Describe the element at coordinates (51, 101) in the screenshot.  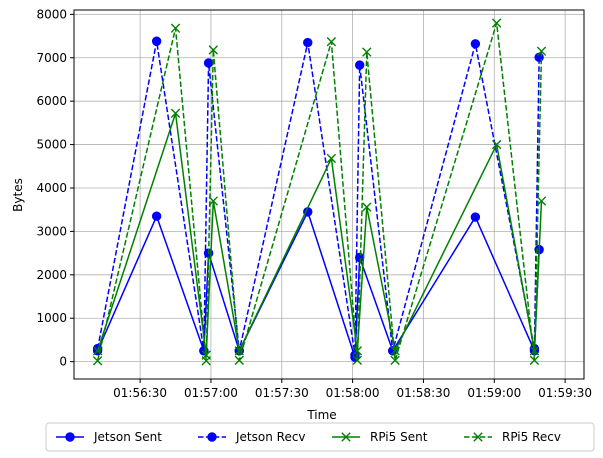
I see `y-tick-label: 6000` at that location.